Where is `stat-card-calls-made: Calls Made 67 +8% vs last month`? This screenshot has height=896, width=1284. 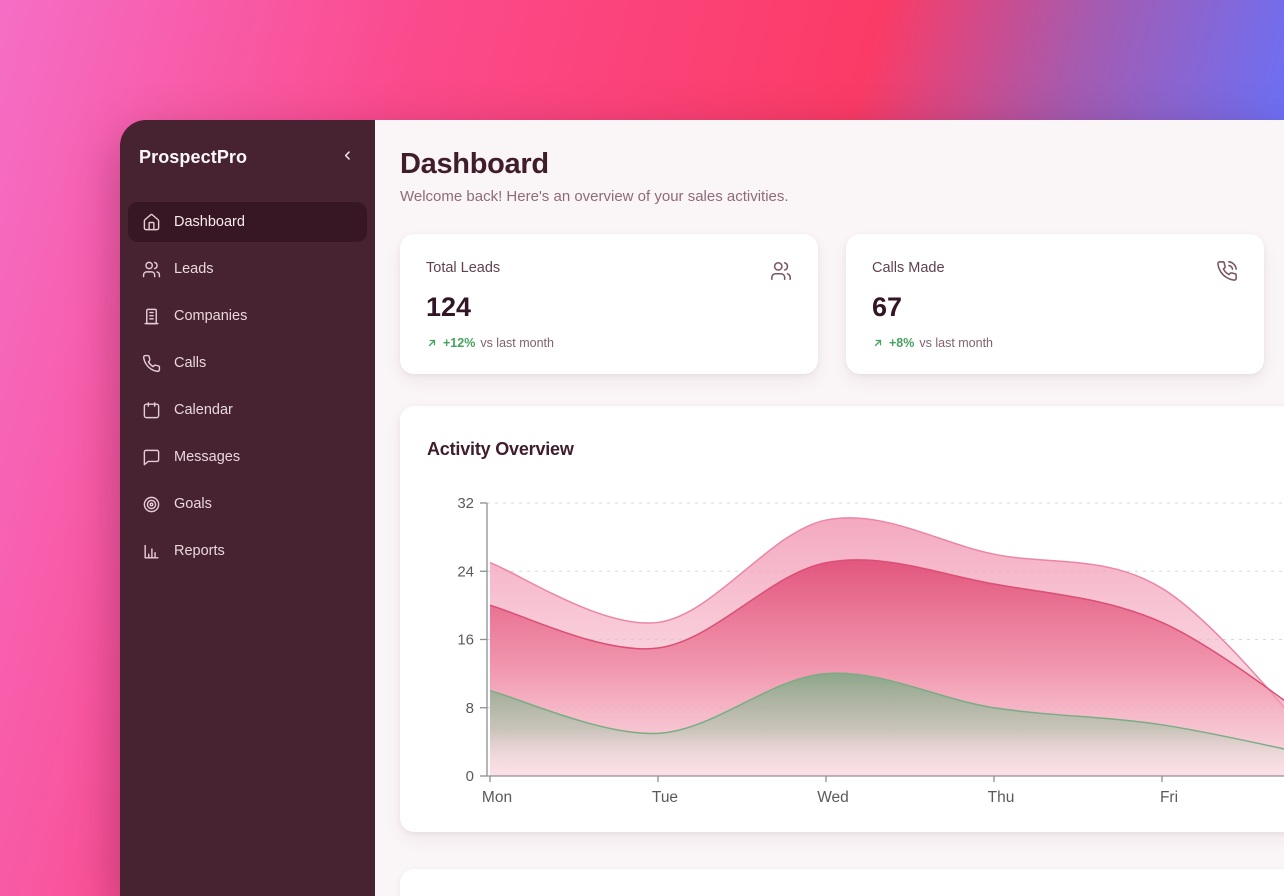
stat-card-calls-made: Calls Made 67 +8% vs last month is located at coordinates (1055, 304).